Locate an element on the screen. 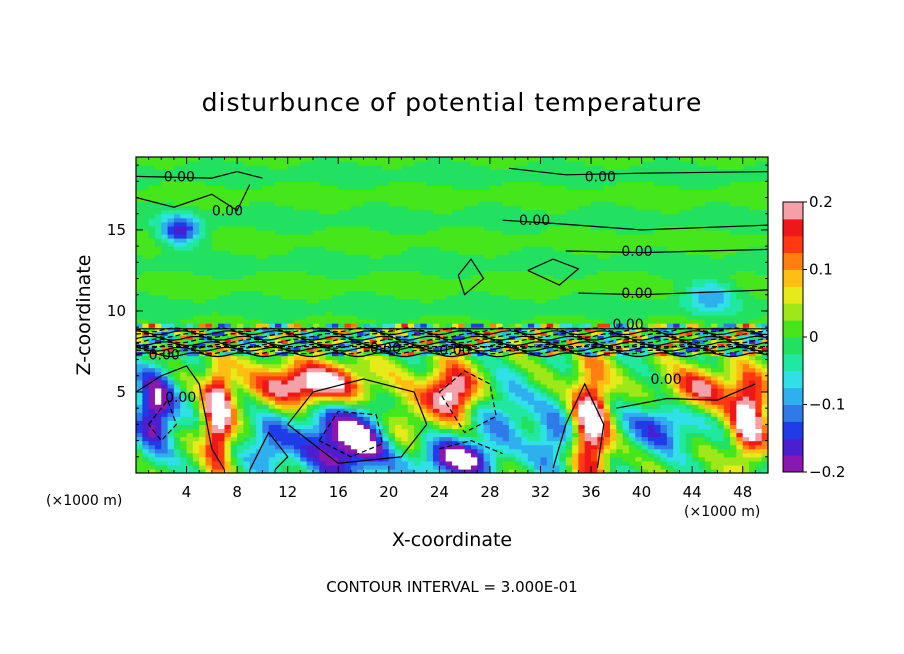 The width and height of the screenshot is (904, 654). x-tick-label: 16 is located at coordinates (338, 492).